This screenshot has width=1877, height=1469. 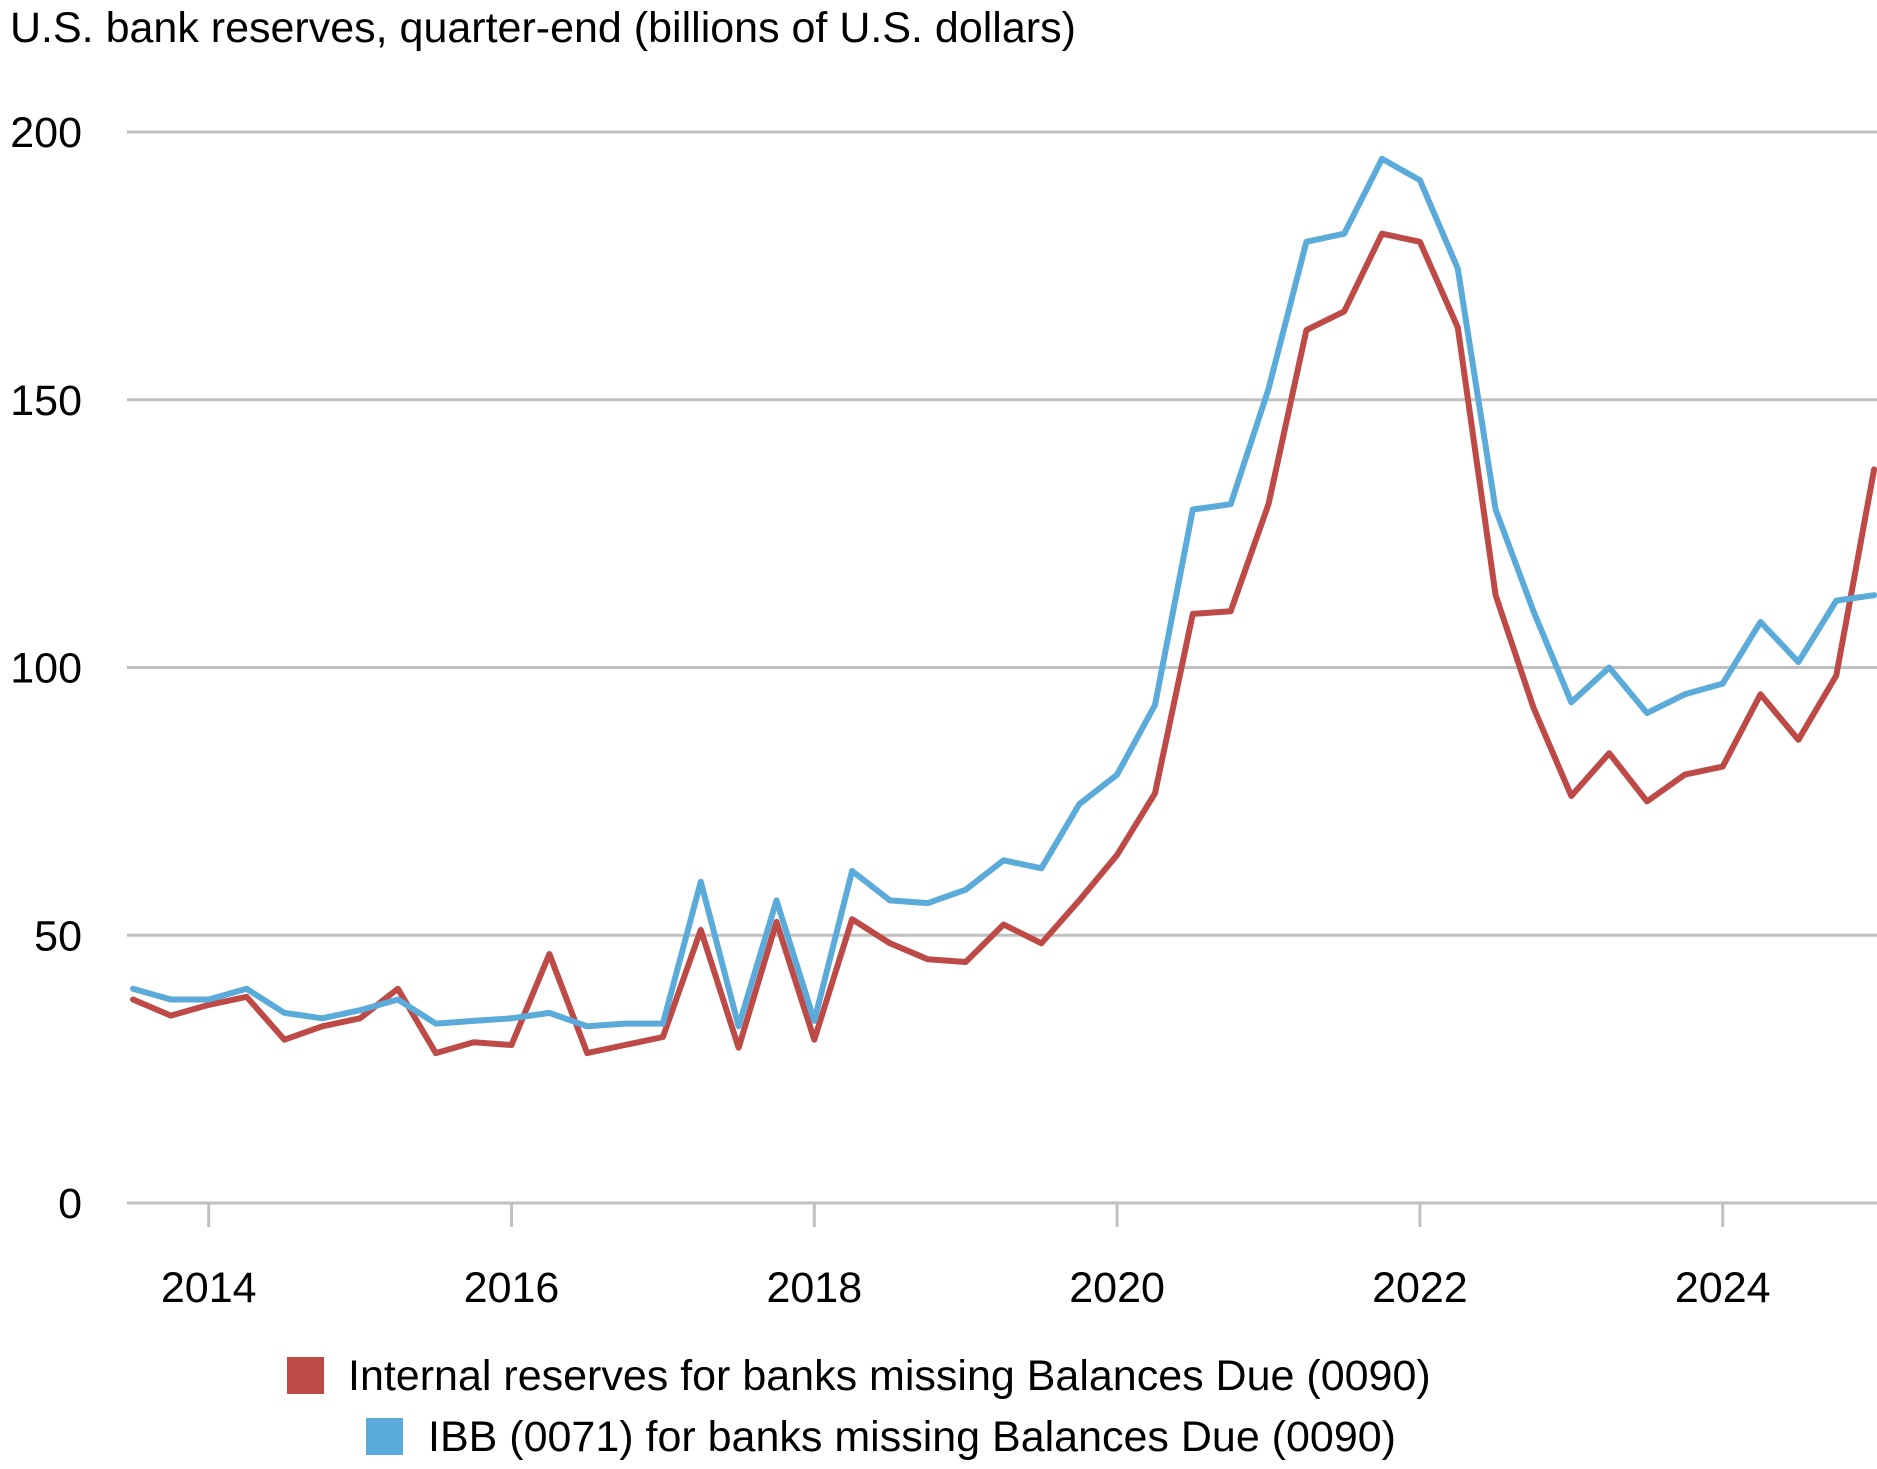 I want to click on y-tick-label: 50, so click(x=58, y=936).